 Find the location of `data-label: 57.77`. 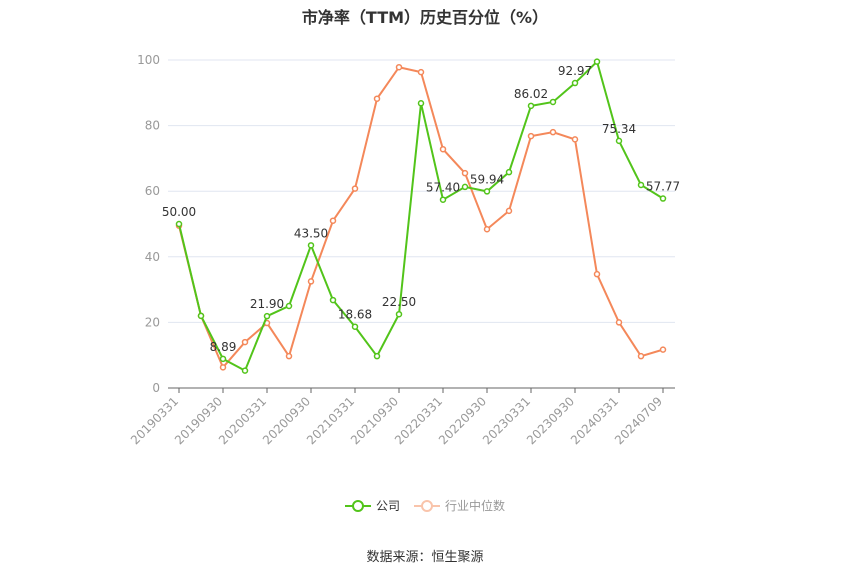

data-label: 57.77 is located at coordinates (663, 187).